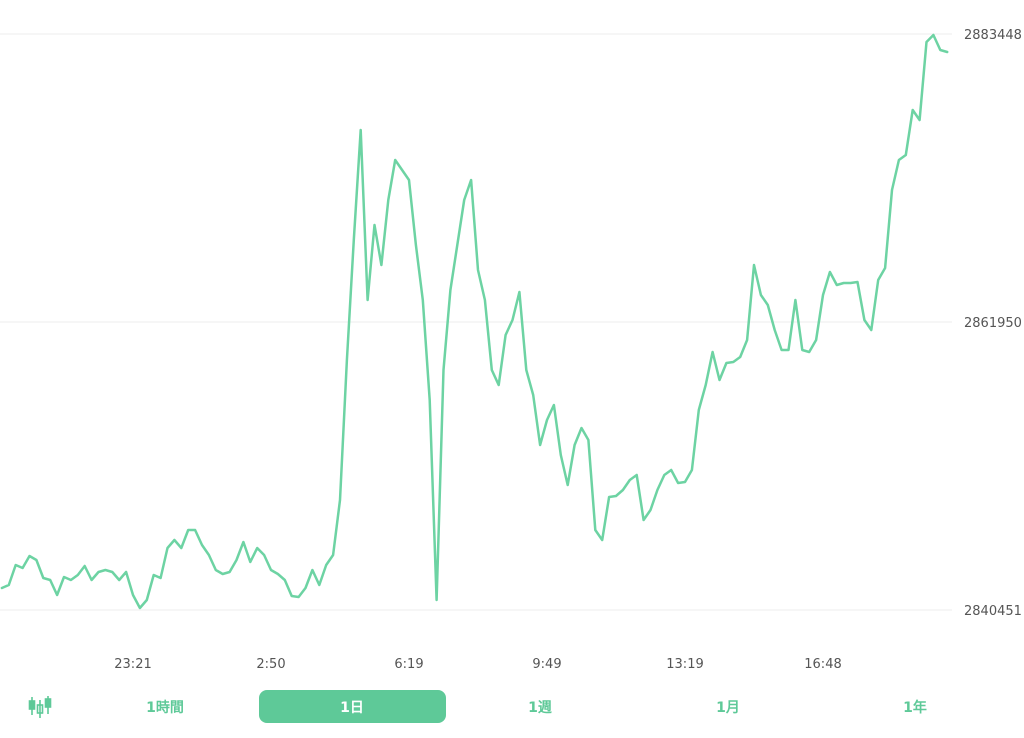 The image size is (1024, 738). What do you see at coordinates (822, 664) in the screenshot?
I see `x-tick-label: 16:48` at bounding box center [822, 664].